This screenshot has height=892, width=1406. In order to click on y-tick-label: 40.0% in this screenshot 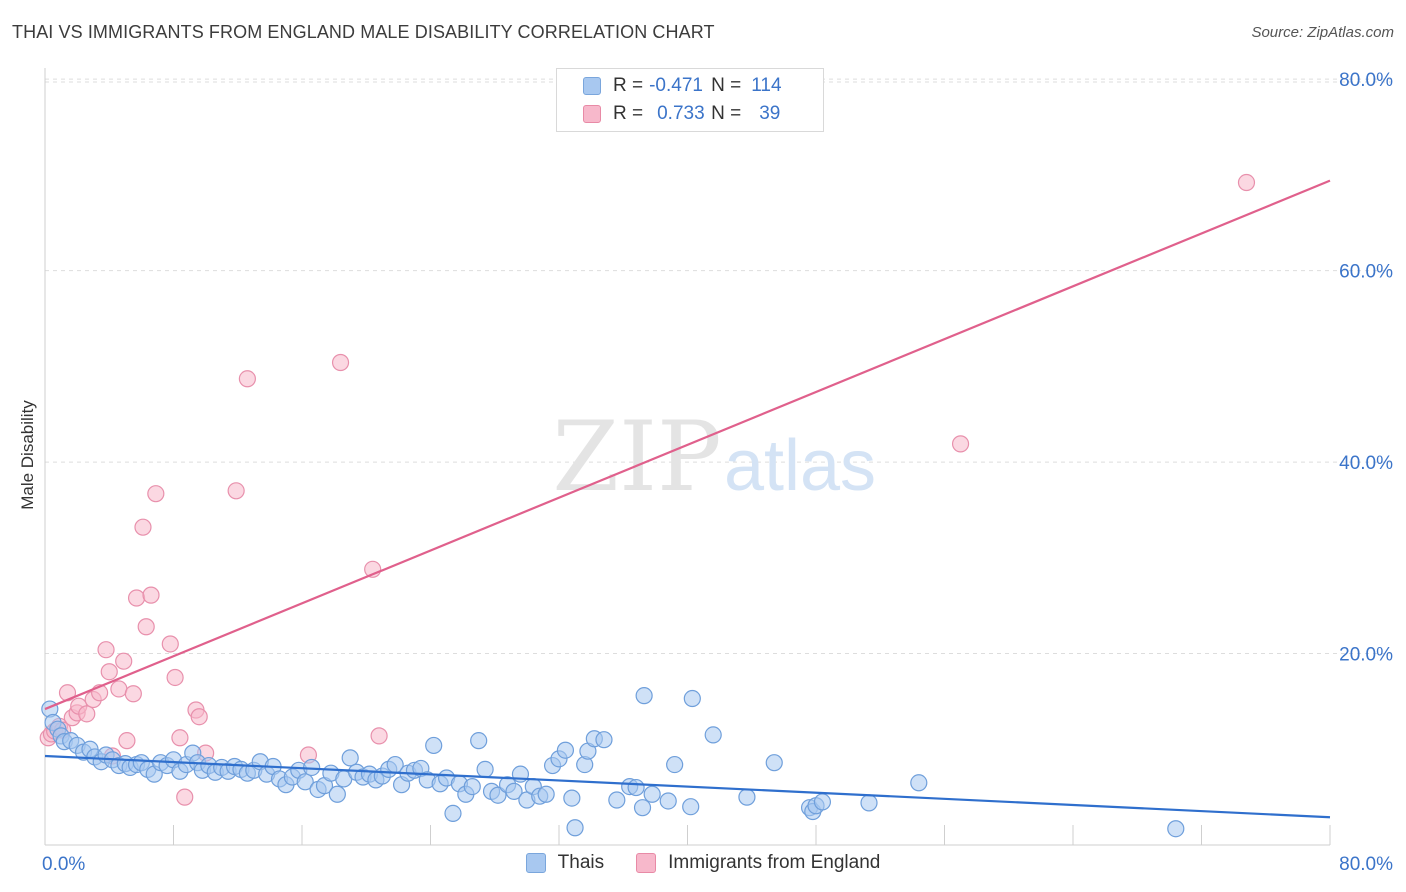, I will do `click(1366, 463)`.